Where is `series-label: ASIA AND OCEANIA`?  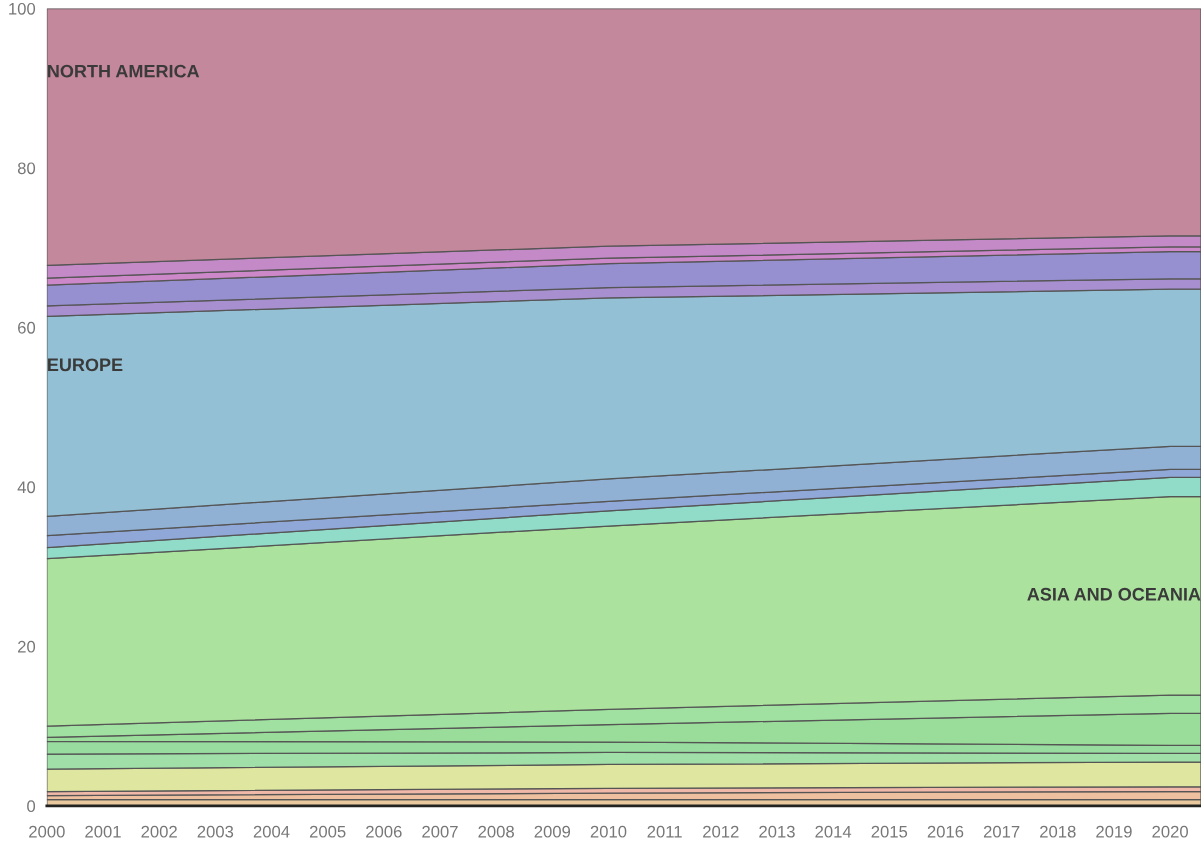
series-label: ASIA AND OCEANIA is located at coordinates (1114, 594).